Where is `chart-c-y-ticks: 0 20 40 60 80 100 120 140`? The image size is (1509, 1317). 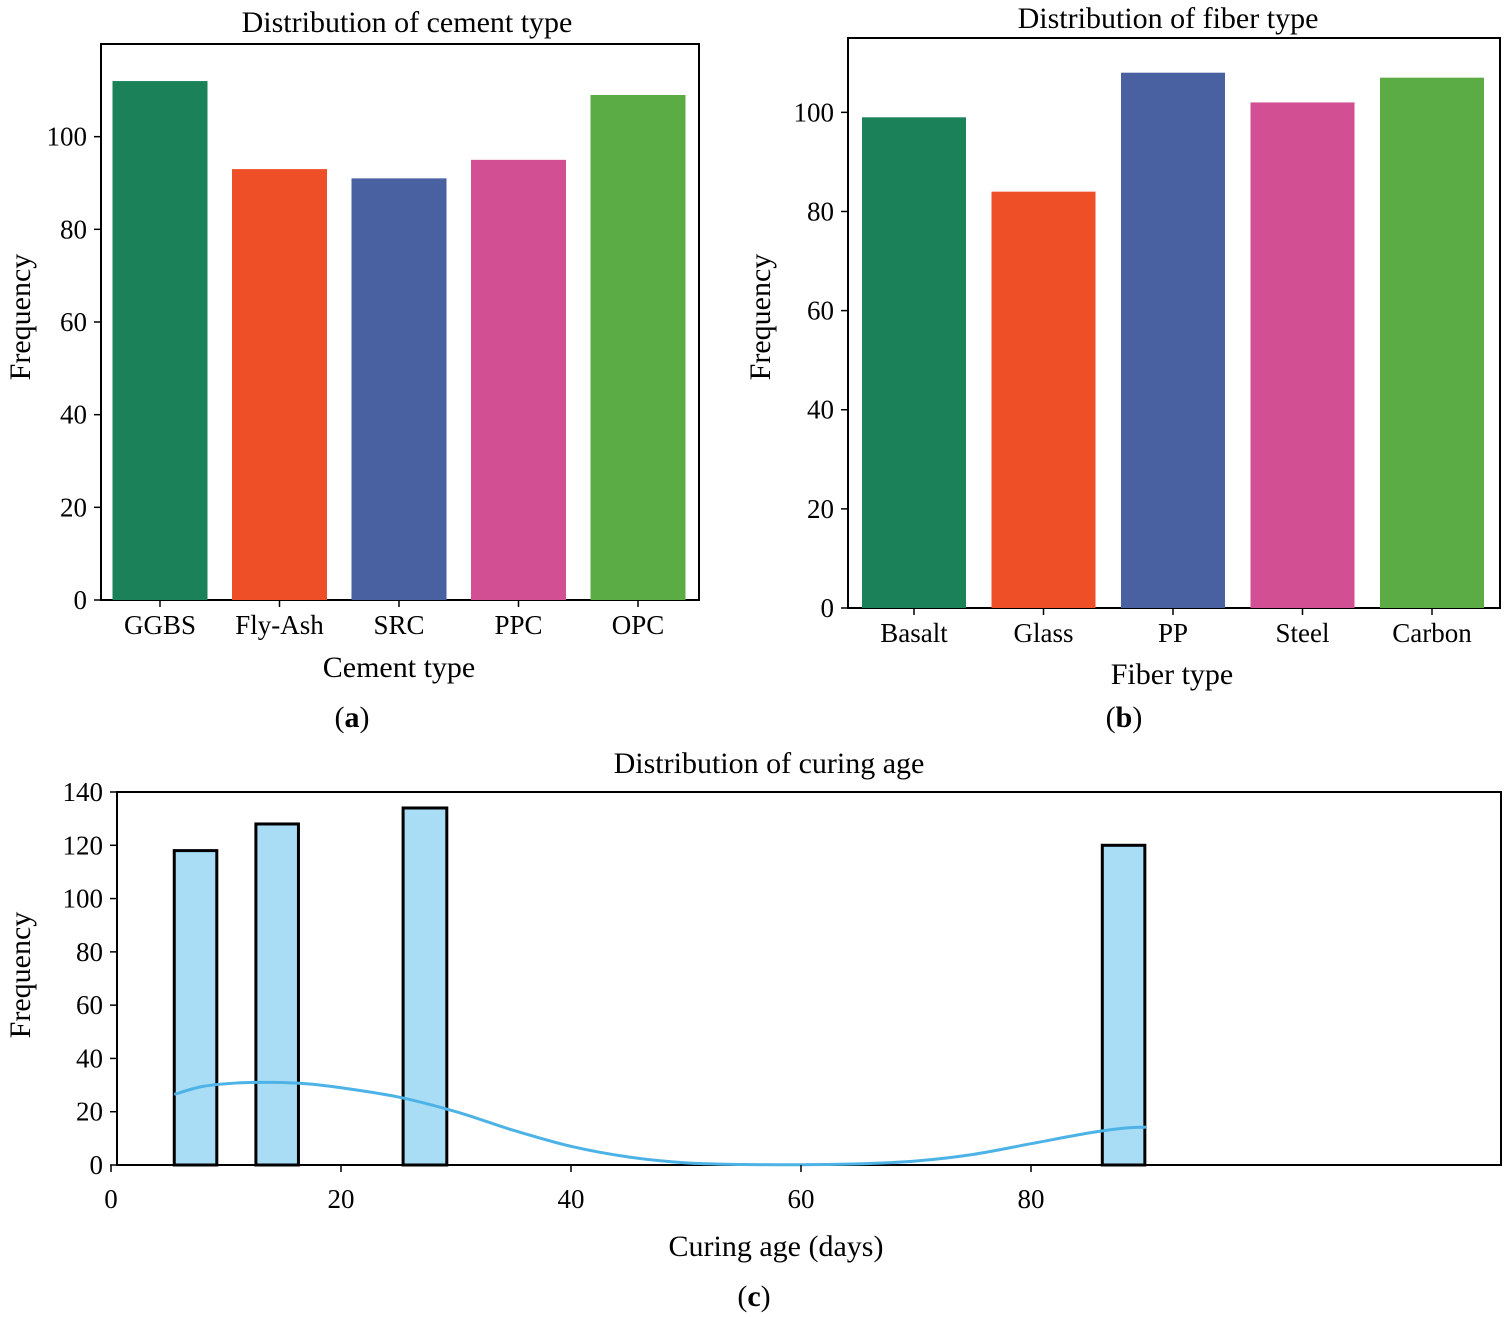 chart-c-y-ticks: 0 20 40 60 80 100 120 140 is located at coordinates (90, 978).